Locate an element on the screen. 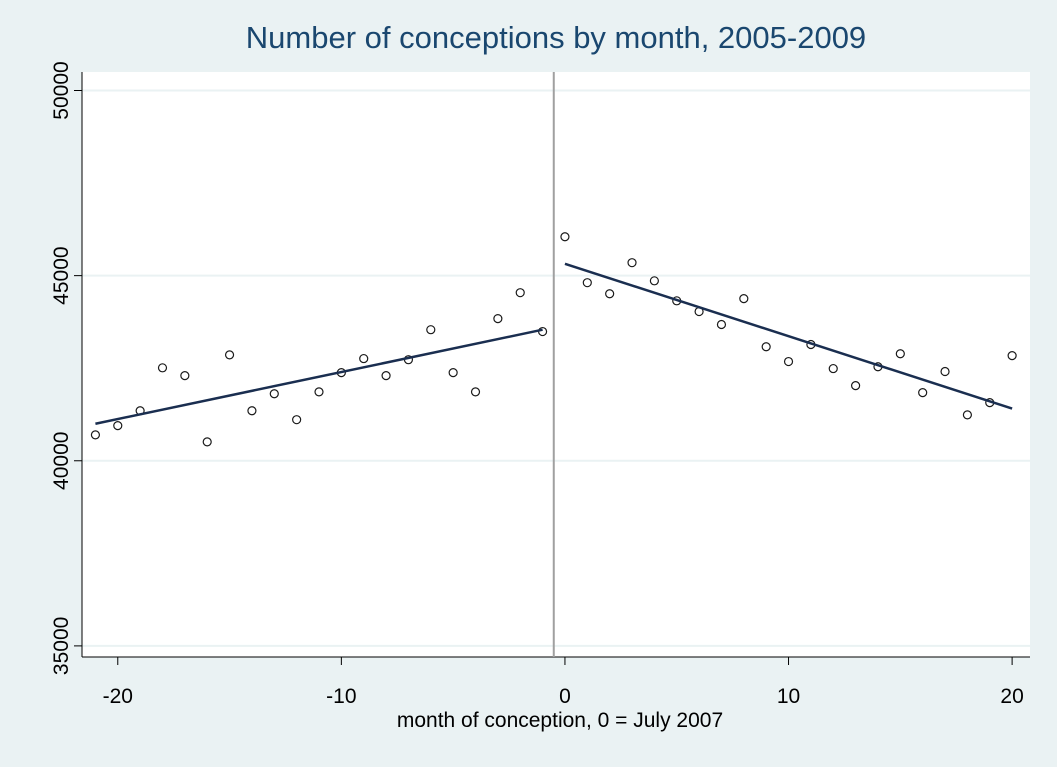  y-tick-label: 40000 is located at coordinates (61, 461).